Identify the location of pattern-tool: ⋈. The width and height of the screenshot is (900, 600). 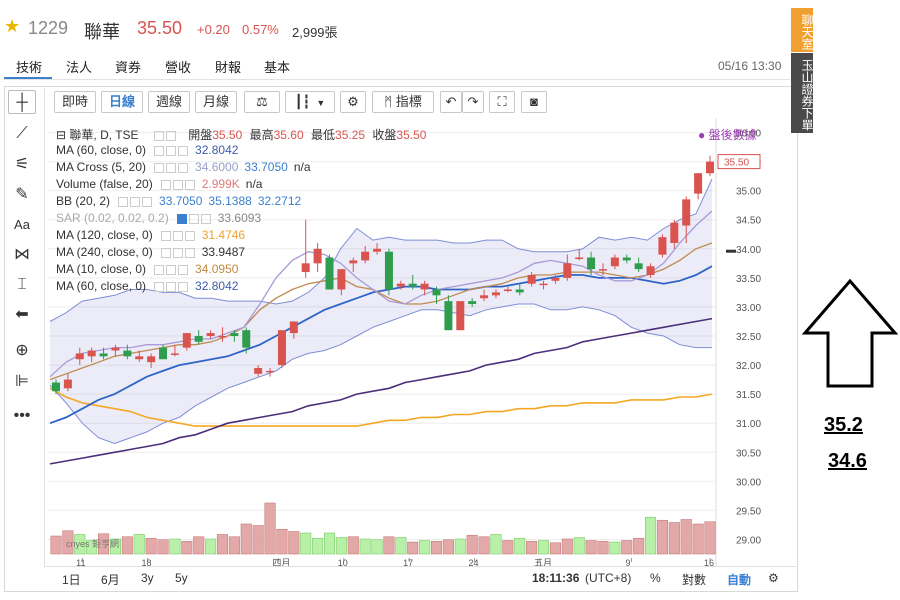
(22, 255).